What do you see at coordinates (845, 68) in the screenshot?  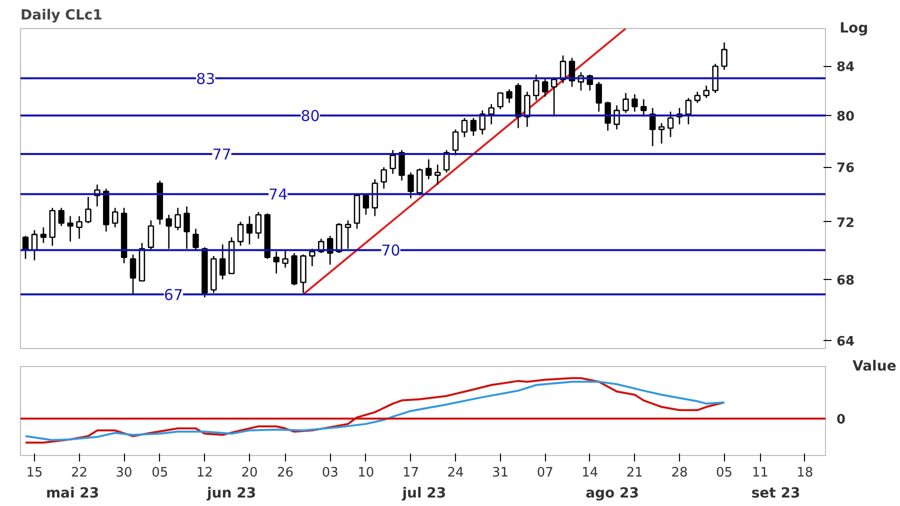 I see `y-tick-label: 84` at bounding box center [845, 68].